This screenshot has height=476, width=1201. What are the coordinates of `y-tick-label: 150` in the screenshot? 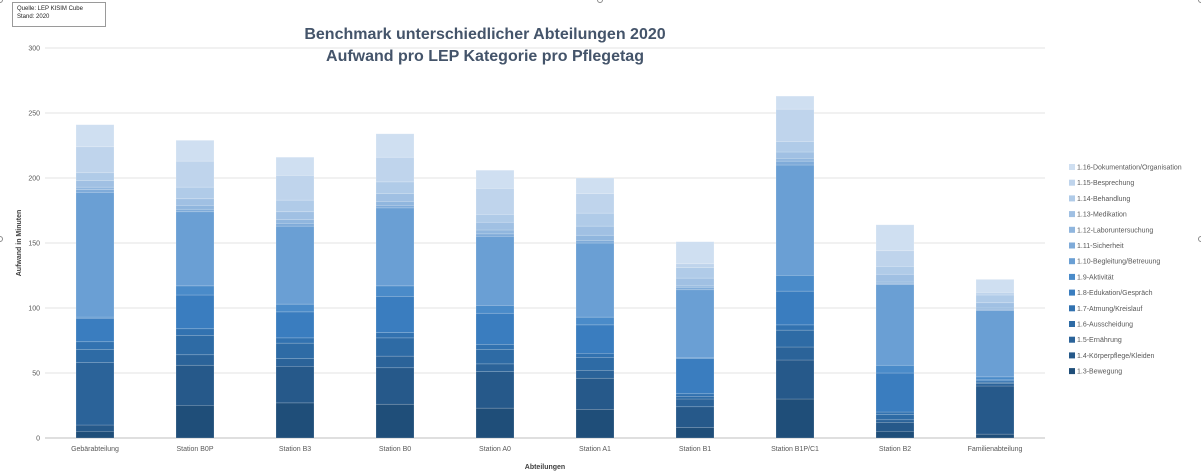 It's located at (34, 244).